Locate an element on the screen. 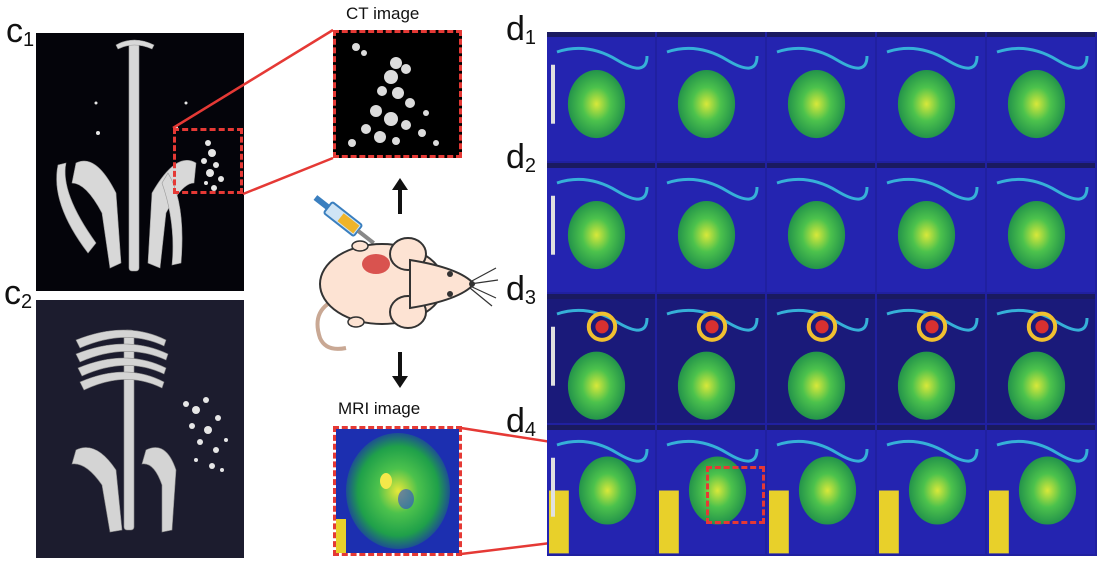  mri-zoom-panel is located at coordinates (397, 491).